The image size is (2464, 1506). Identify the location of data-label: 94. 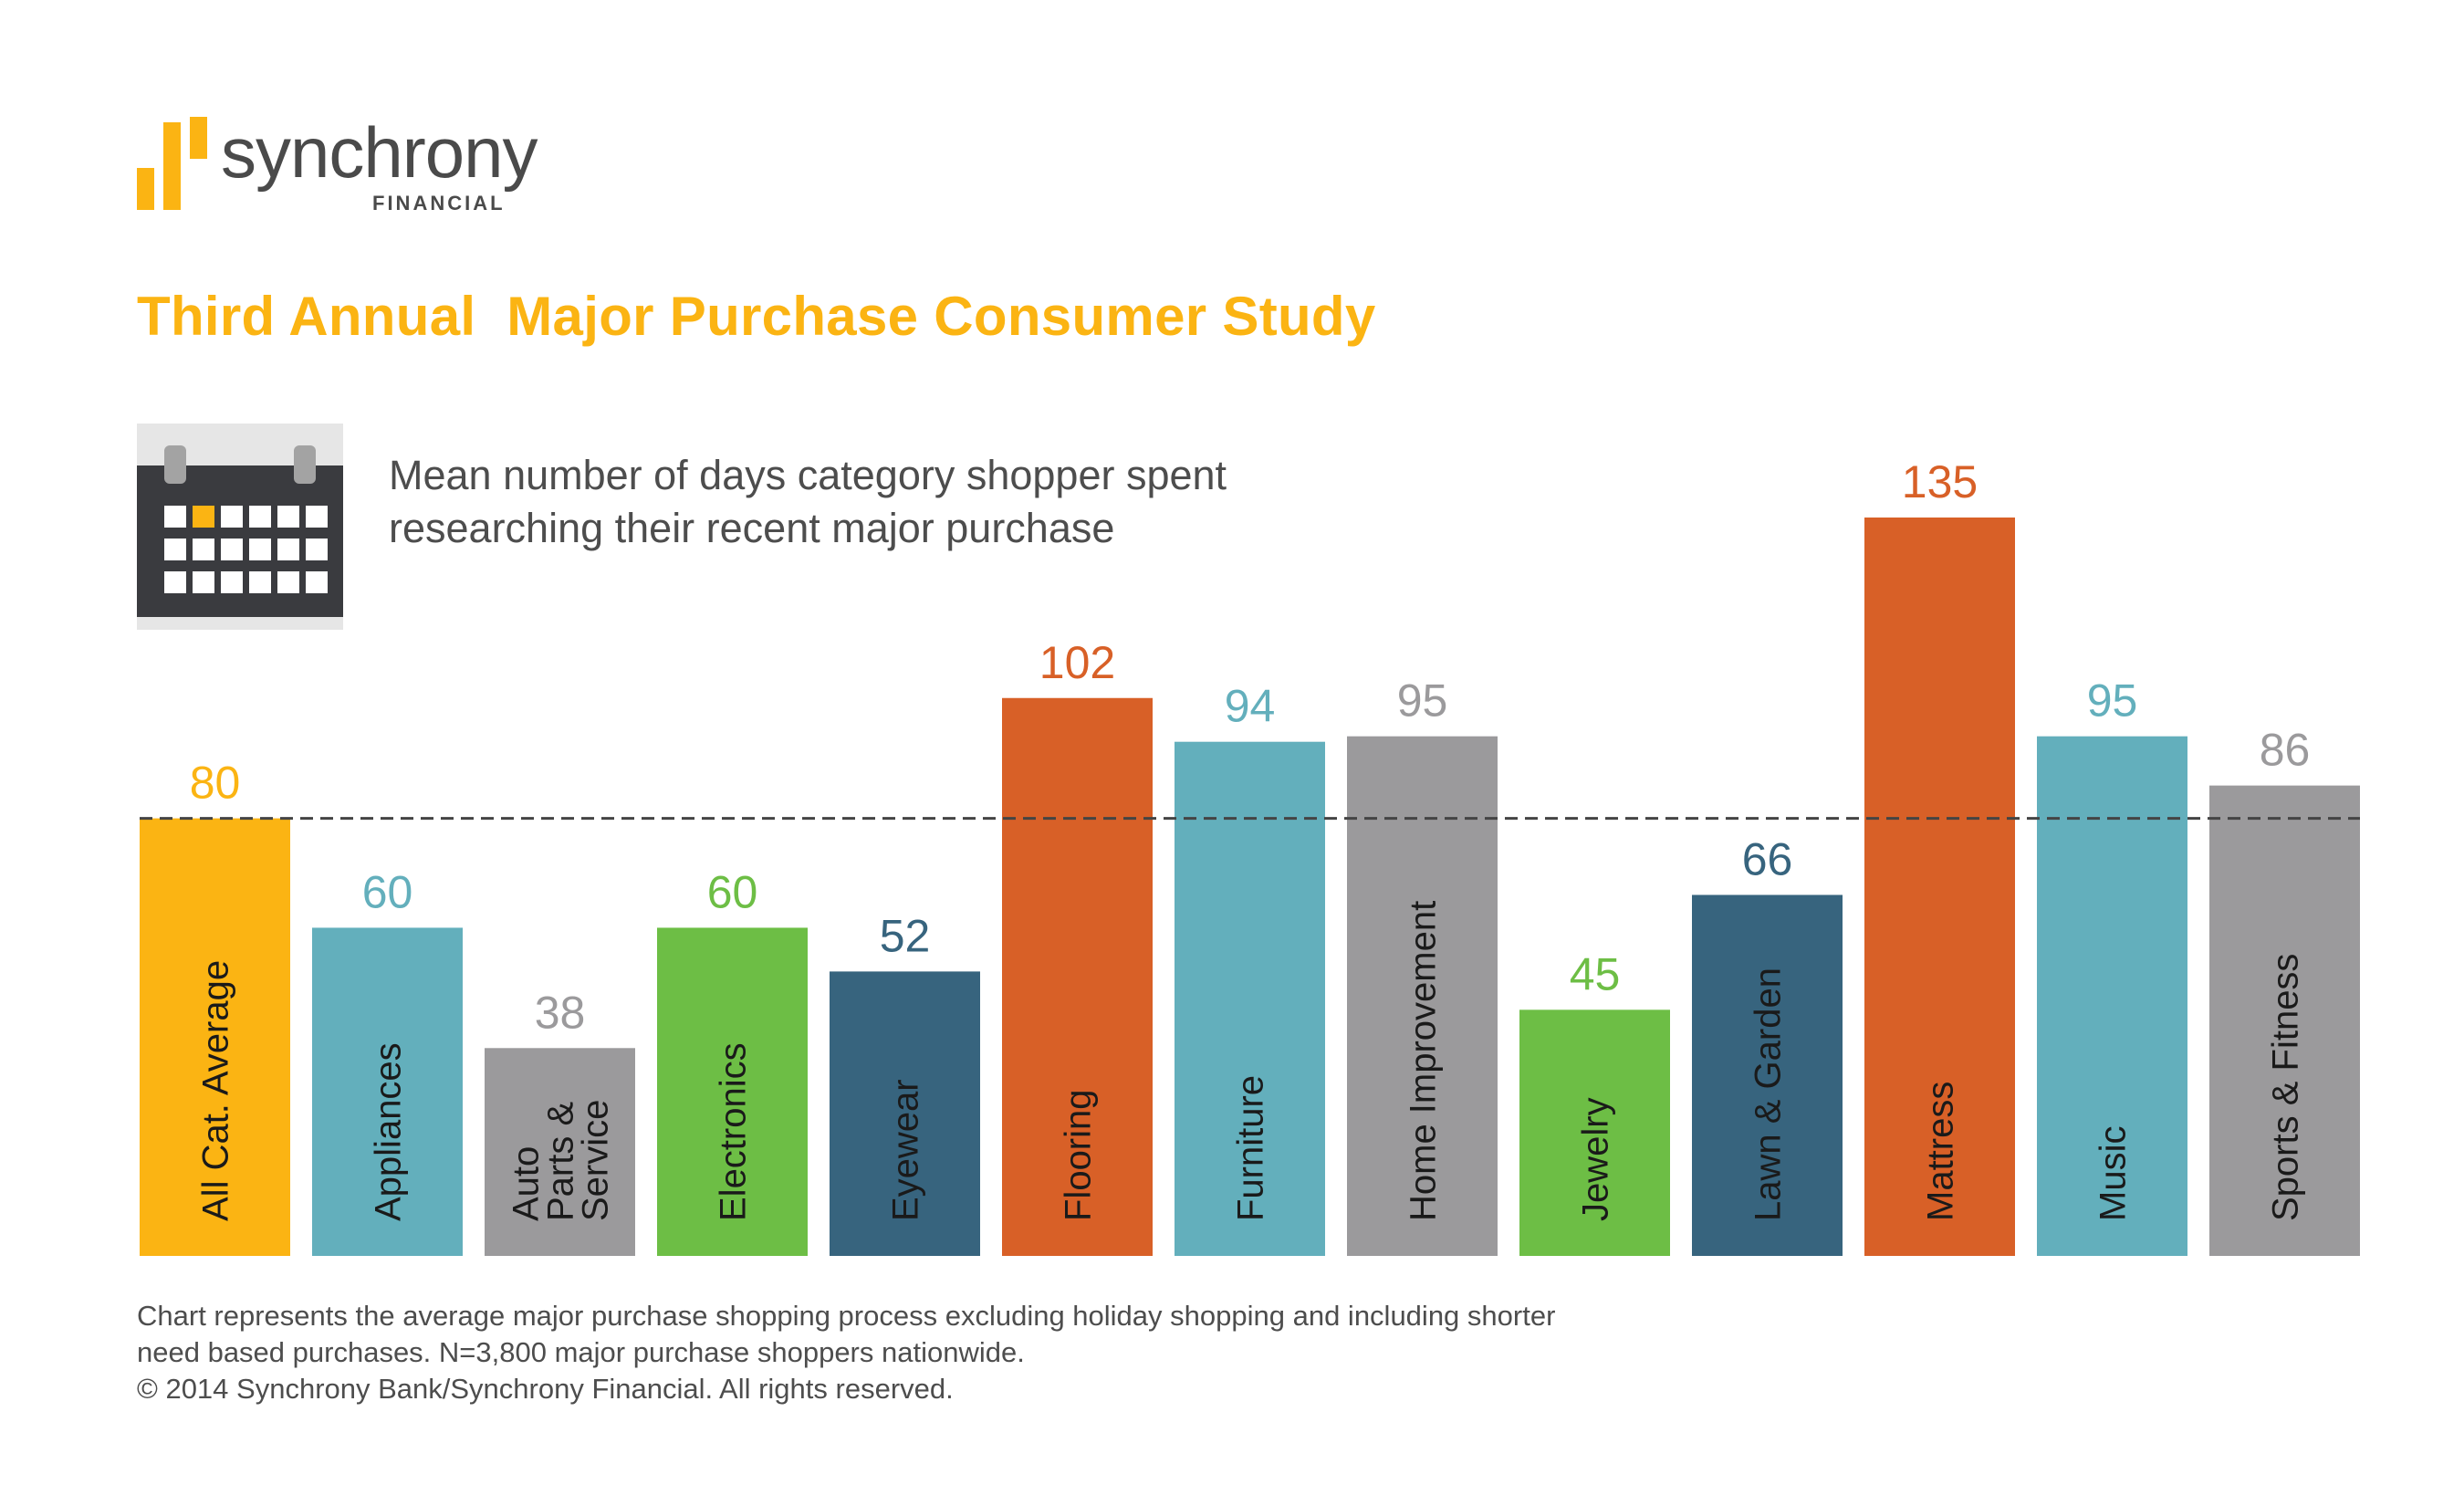
(1250, 706).